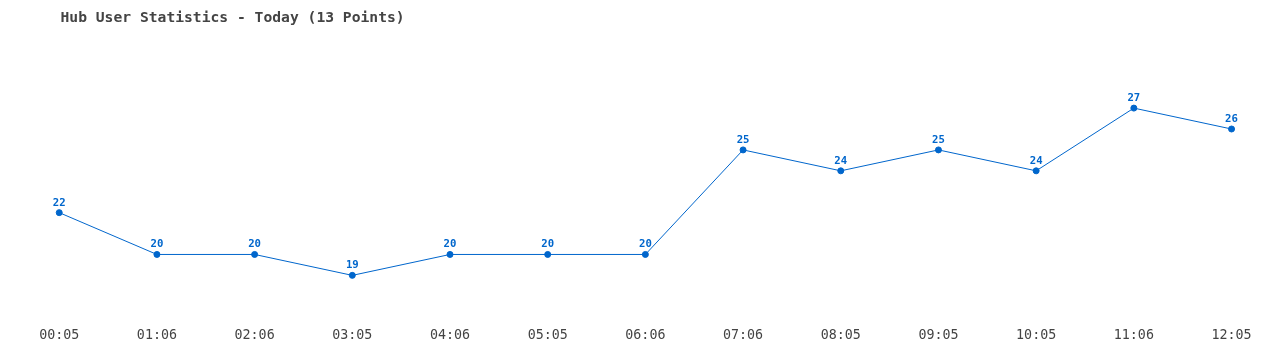 The width and height of the screenshot is (1280, 350). I want to click on data-label: 27, so click(1134, 98).